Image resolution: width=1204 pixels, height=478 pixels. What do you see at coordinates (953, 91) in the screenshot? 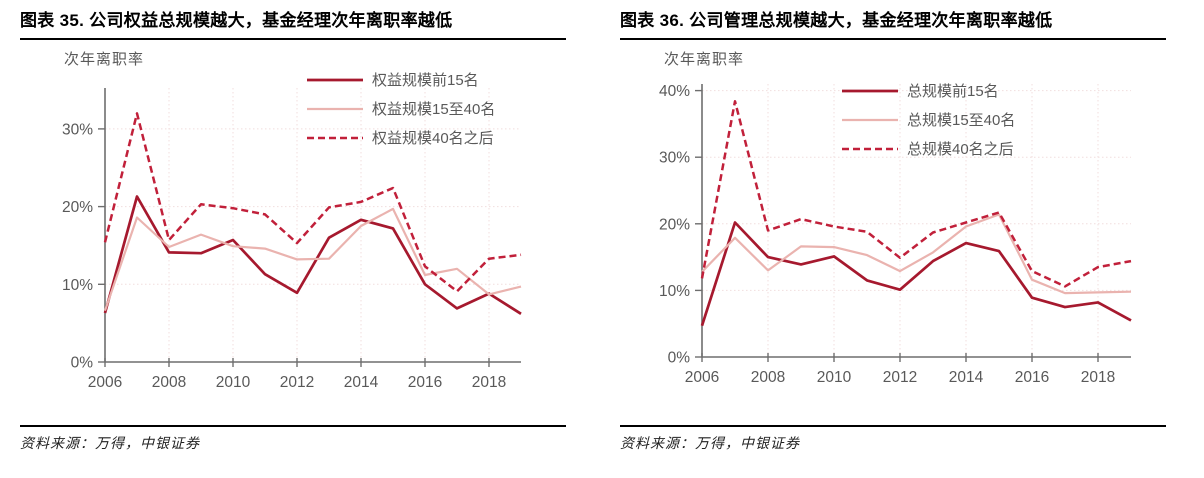
I see `legend-label: 总规模前15名` at bounding box center [953, 91].